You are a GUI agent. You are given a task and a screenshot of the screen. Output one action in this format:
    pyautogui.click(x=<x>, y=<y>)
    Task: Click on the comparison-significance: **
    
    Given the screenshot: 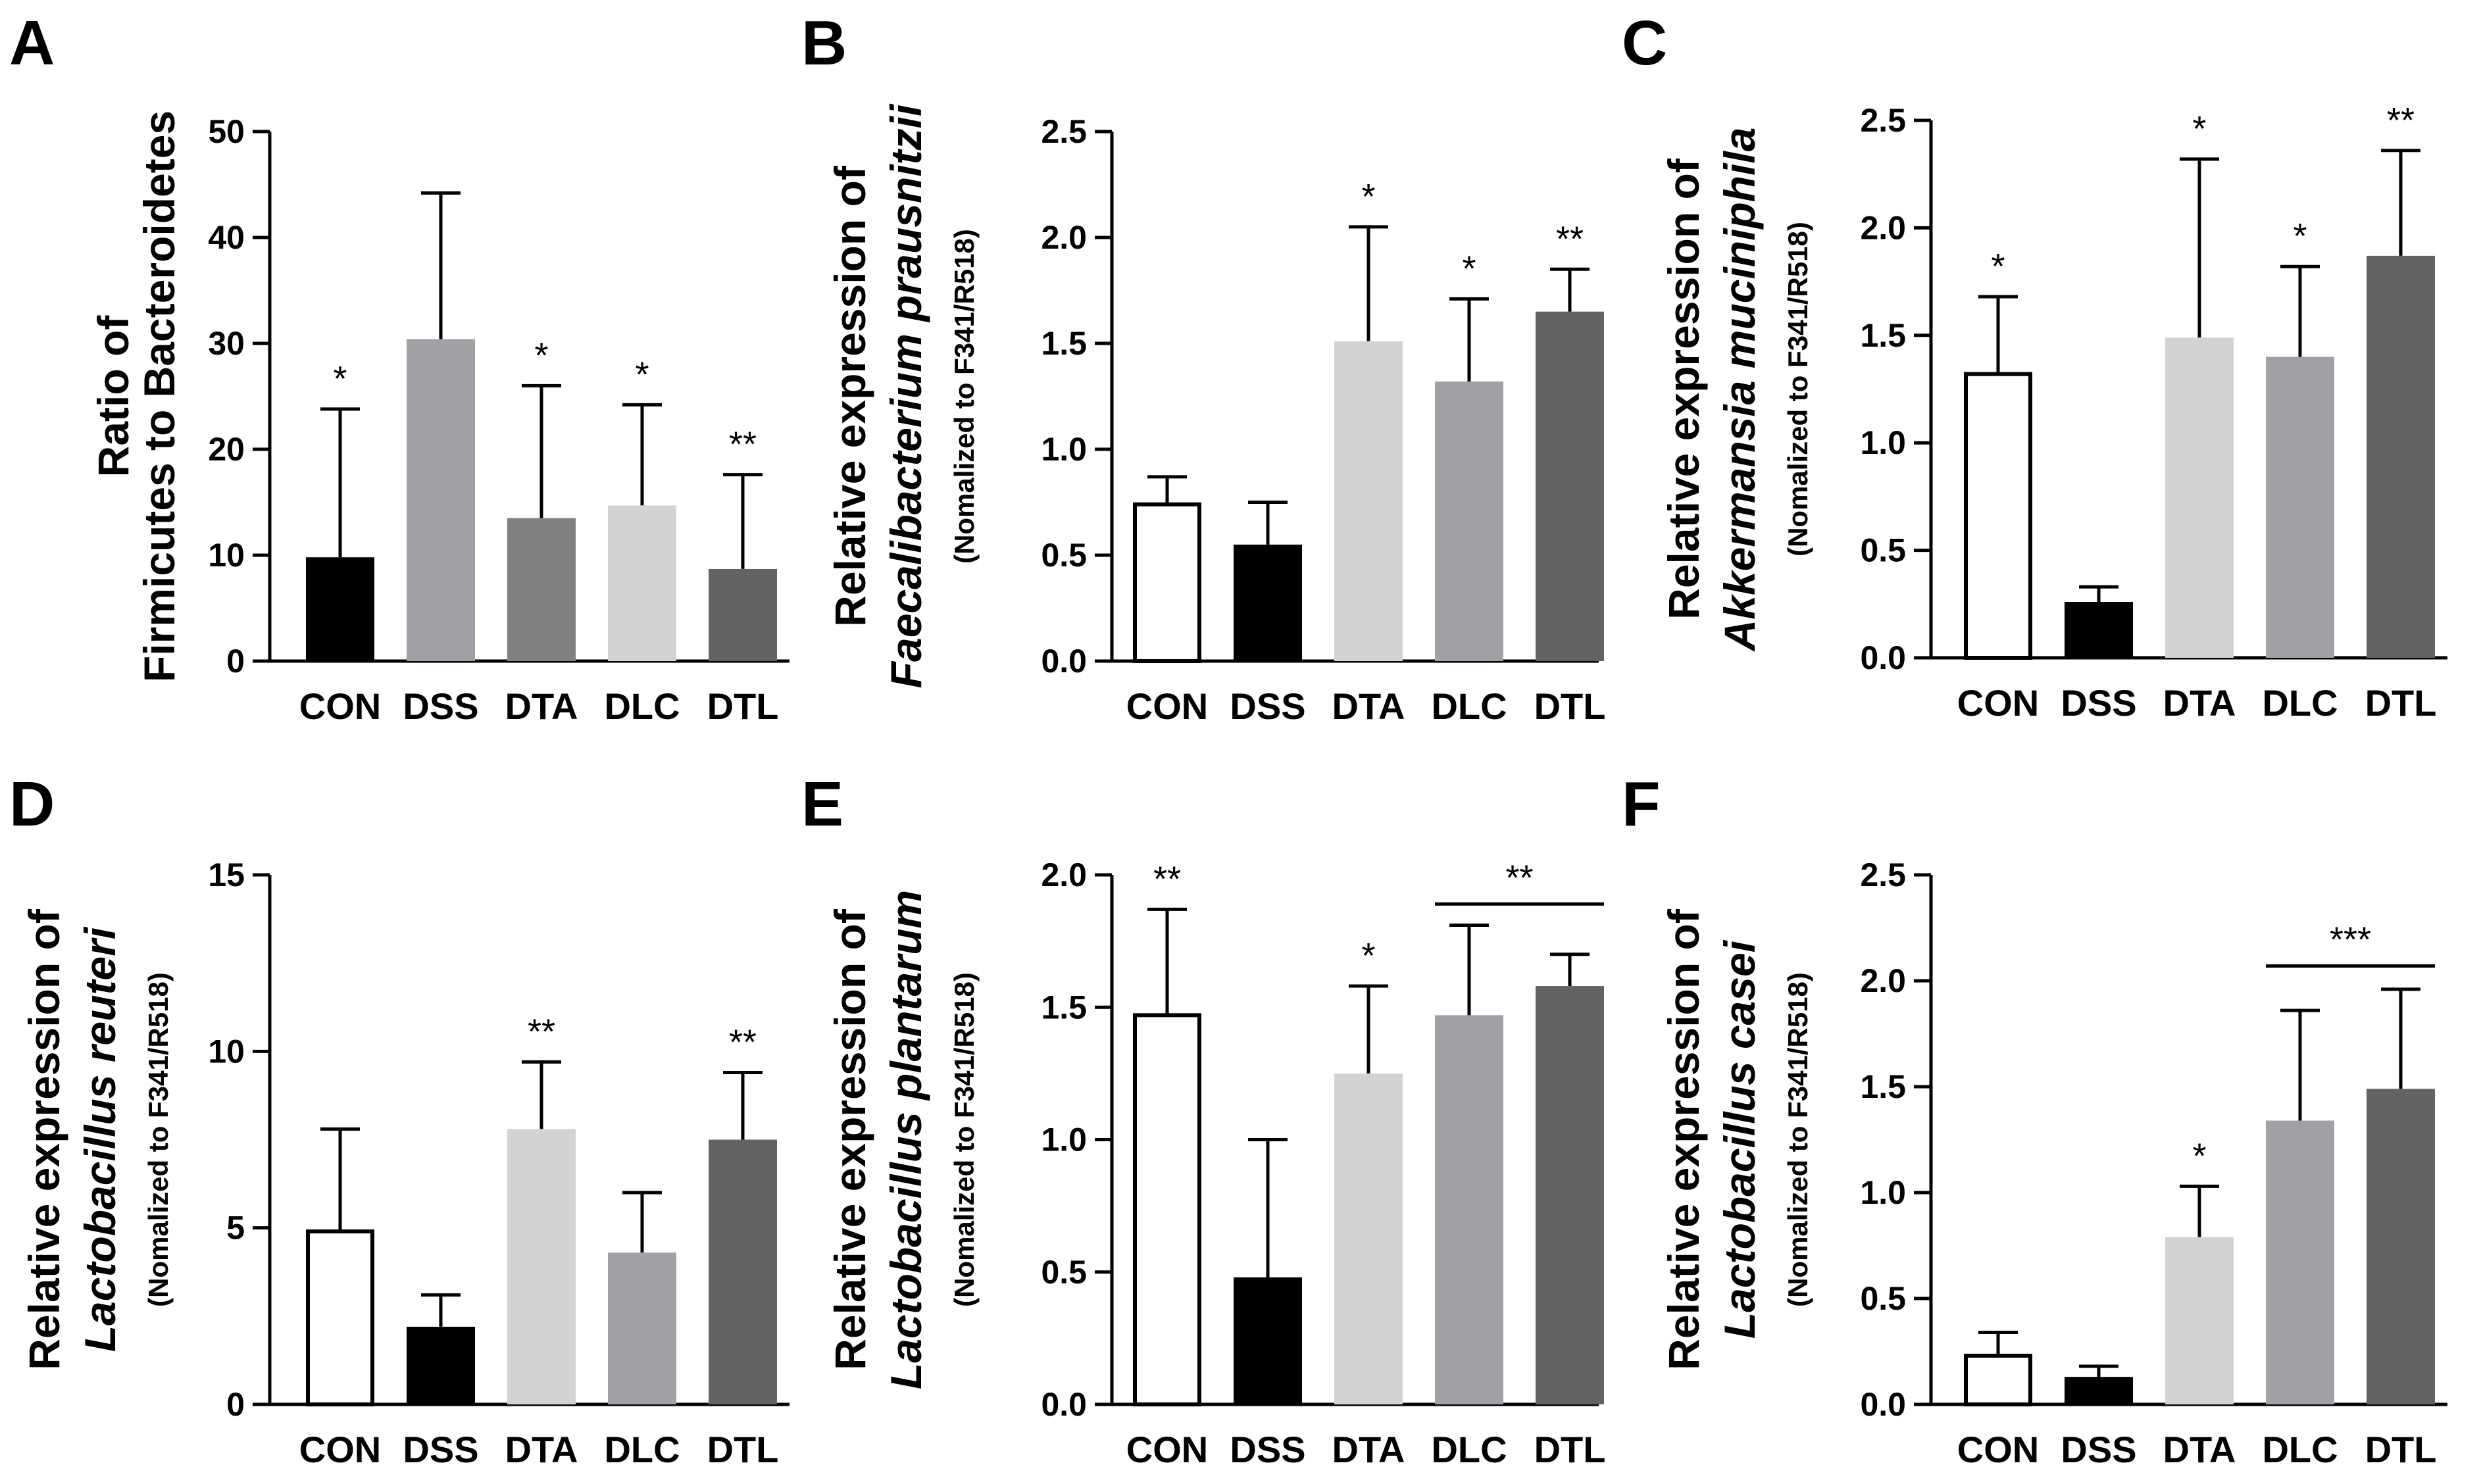 What is the action you would take?
    pyautogui.click(x=1519, y=877)
    